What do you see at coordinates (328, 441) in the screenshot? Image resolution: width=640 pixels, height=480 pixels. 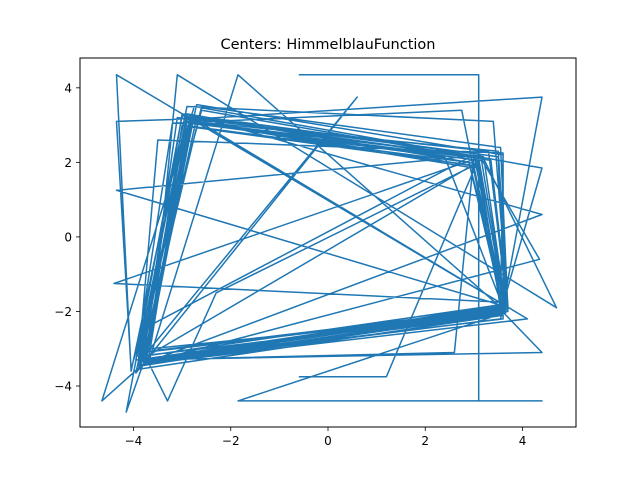 I see `x-tick-label: 0` at bounding box center [328, 441].